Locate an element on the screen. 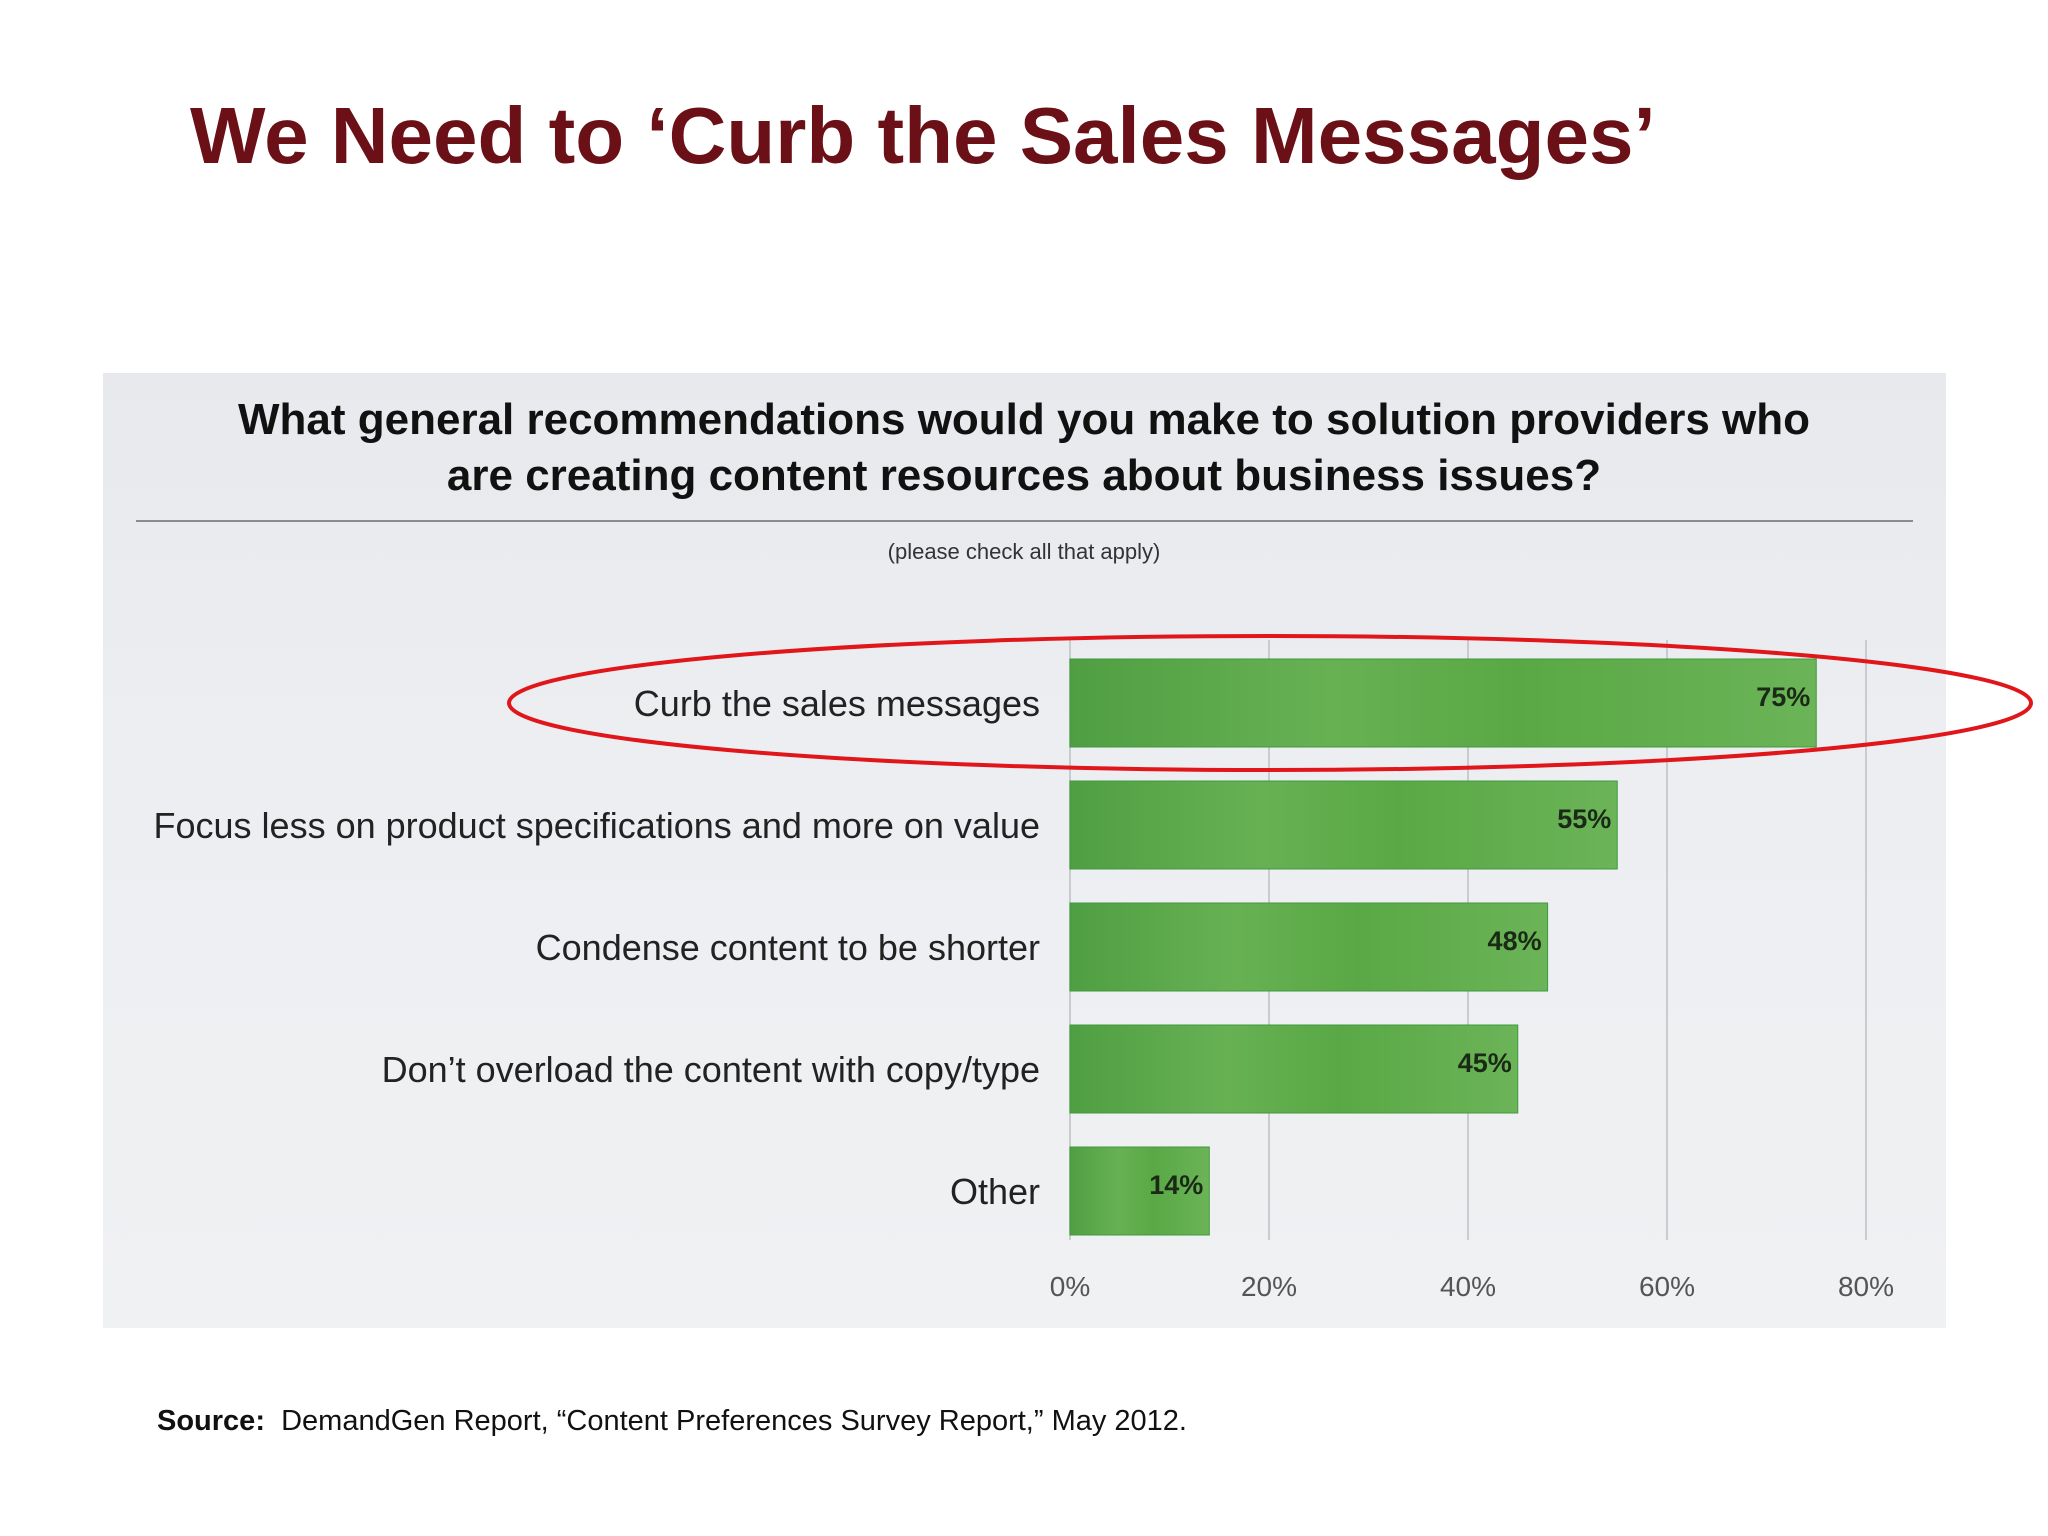  source-label: Source: is located at coordinates (211, 1421).